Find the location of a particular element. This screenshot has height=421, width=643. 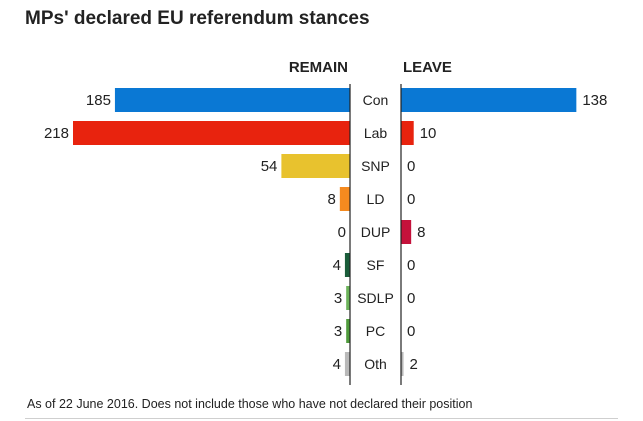

party-label-sdlp: SDLP is located at coordinates (375, 298).